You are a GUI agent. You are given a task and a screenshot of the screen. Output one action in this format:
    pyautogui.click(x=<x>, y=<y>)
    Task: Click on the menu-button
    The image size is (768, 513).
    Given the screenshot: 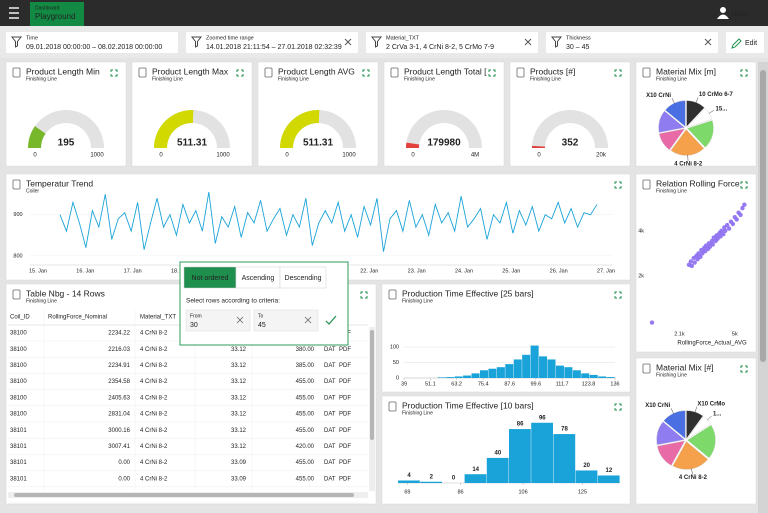 What is the action you would take?
    pyautogui.click(x=14, y=13)
    